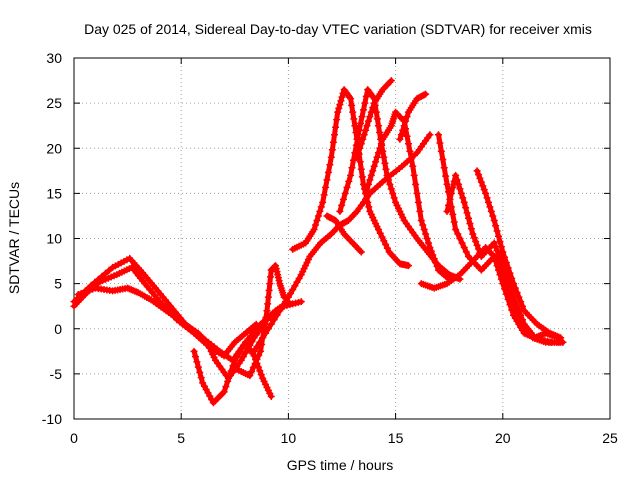  Describe the element at coordinates (54, 239) in the screenshot. I see `y-tick-label: 10` at that location.